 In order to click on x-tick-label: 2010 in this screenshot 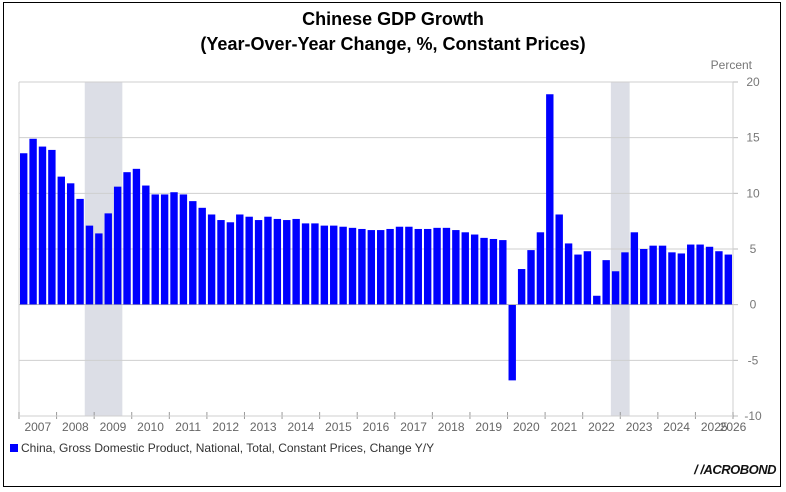, I will do `click(150, 427)`.